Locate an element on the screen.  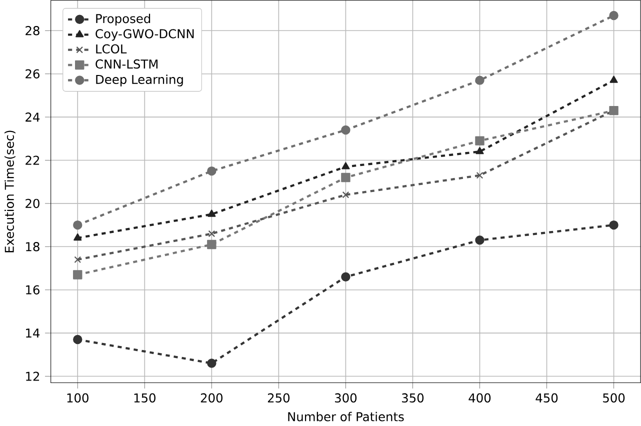
y-axis-title: Execution Time(sec) is located at coordinates (10, 191).